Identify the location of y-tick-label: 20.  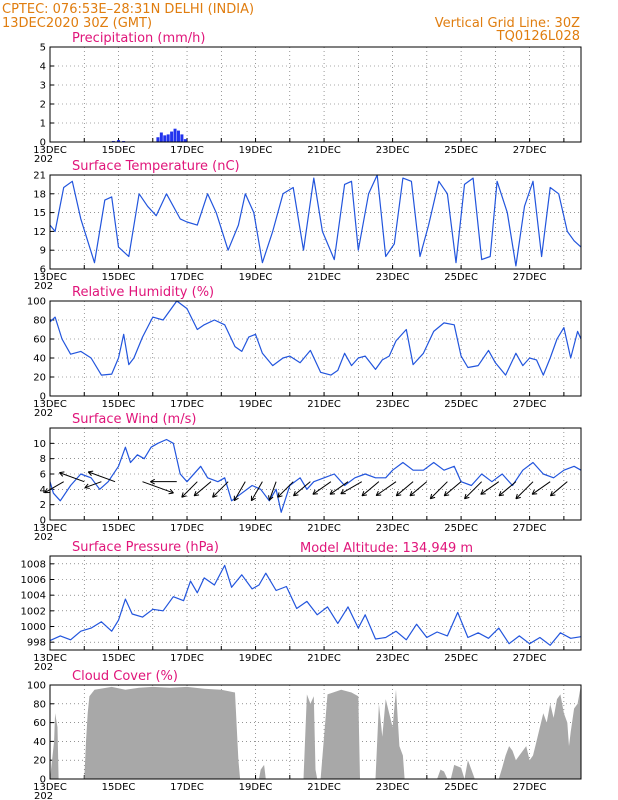
(39, 378).